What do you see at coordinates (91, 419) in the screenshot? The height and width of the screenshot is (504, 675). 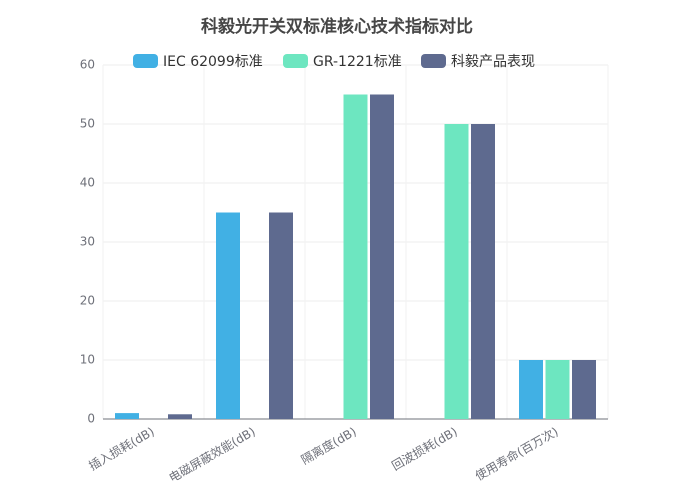 I see `y-tick-label: 0` at bounding box center [91, 419].